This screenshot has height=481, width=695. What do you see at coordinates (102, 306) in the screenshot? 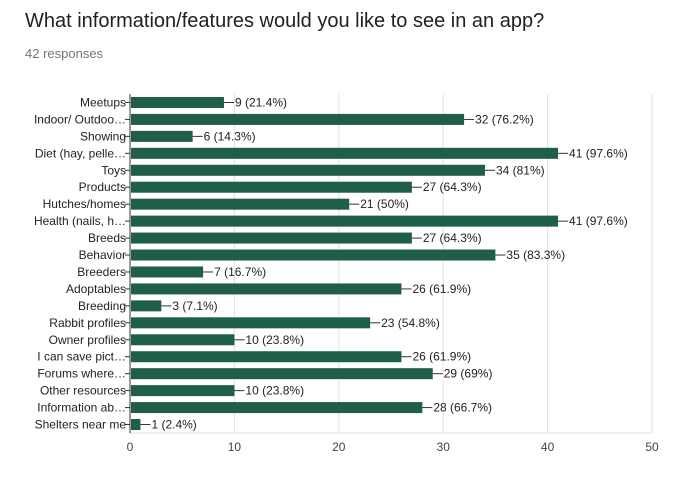
I see `y-tick-label: Breeding` at bounding box center [102, 306].